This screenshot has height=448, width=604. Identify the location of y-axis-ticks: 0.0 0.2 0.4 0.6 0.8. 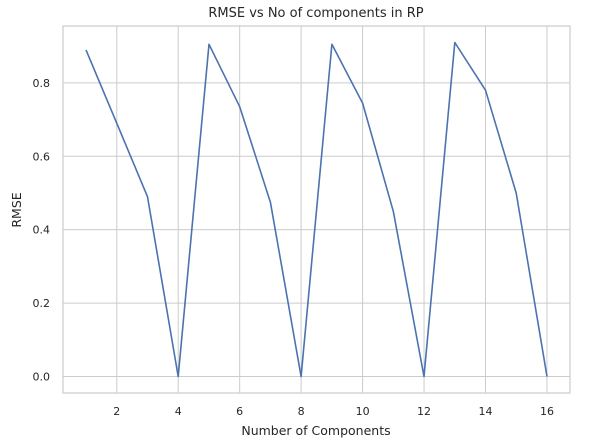
(42, 230).